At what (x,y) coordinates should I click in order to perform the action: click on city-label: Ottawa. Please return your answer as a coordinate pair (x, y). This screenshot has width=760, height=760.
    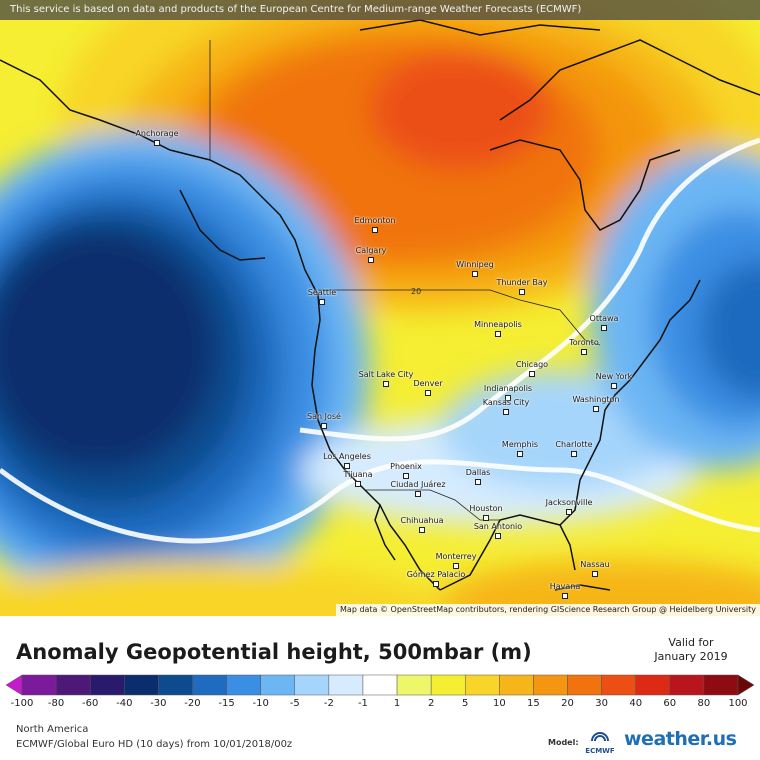
    Looking at the image, I should click on (604, 318).